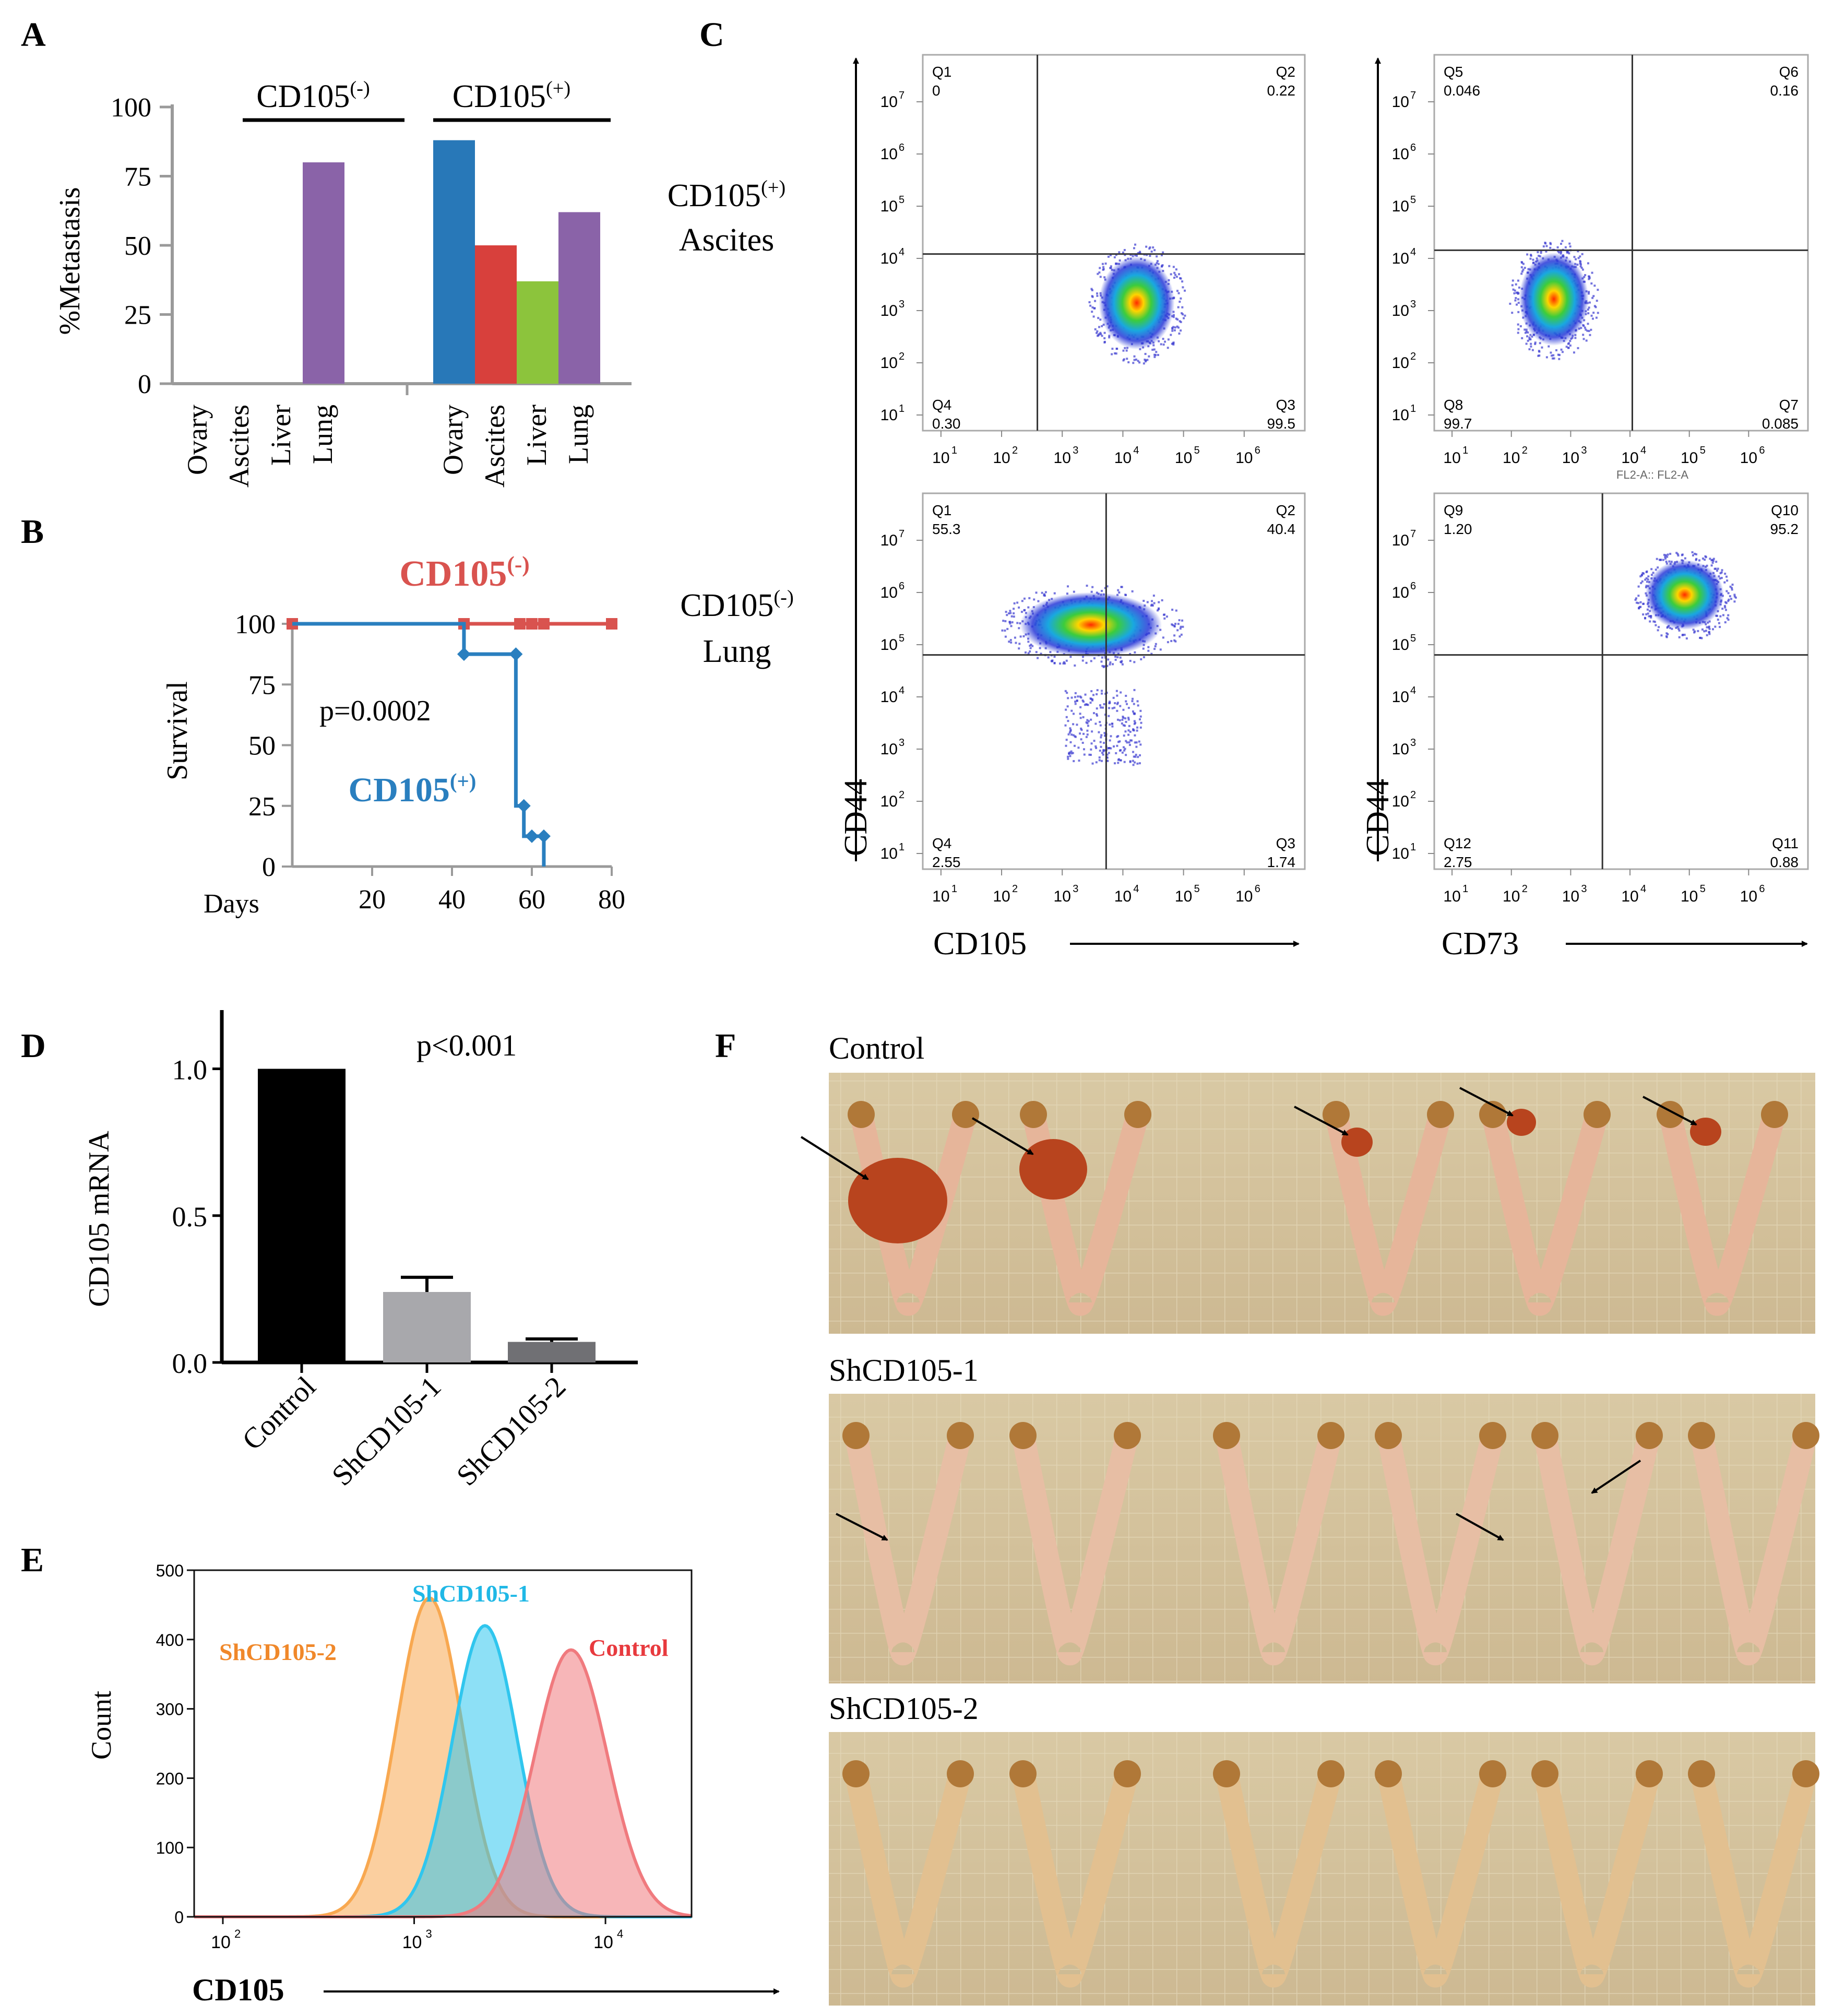 The image size is (1833, 2016). What do you see at coordinates (1457, 843) in the screenshot?
I see `chart-c-quadrant-name: Q12` at bounding box center [1457, 843].